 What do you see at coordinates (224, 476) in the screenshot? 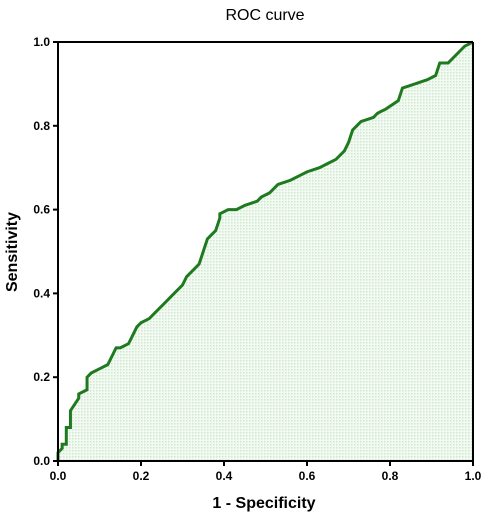
I see `x-tick-label: 0.4` at bounding box center [224, 476].